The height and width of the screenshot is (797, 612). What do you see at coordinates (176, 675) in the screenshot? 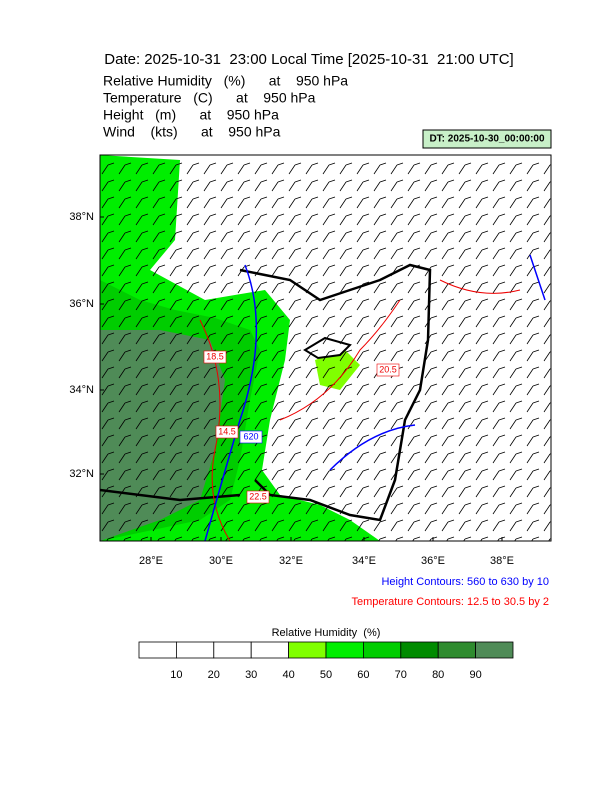
I see `colorbar-label: 10` at bounding box center [176, 675].